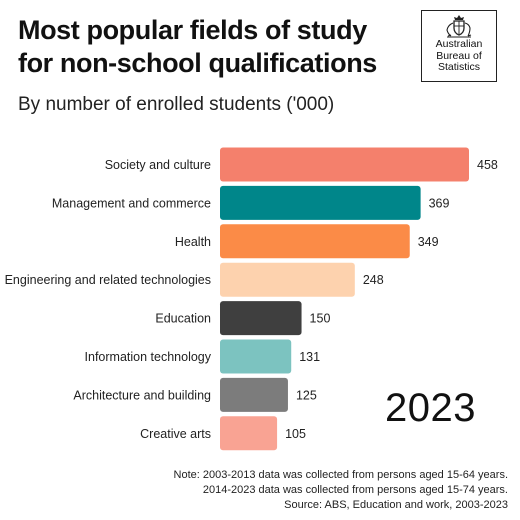 The height and width of the screenshot is (520, 520). Describe the element at coordinates (131, 203) in the screenshot. I see `category-label-management-and-commerce: Management and commerce` at that location.